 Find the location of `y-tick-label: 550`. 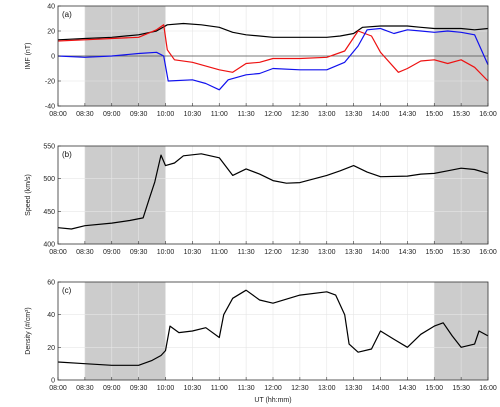

y-tick-label: 550 is located at coordinates (49, 147).